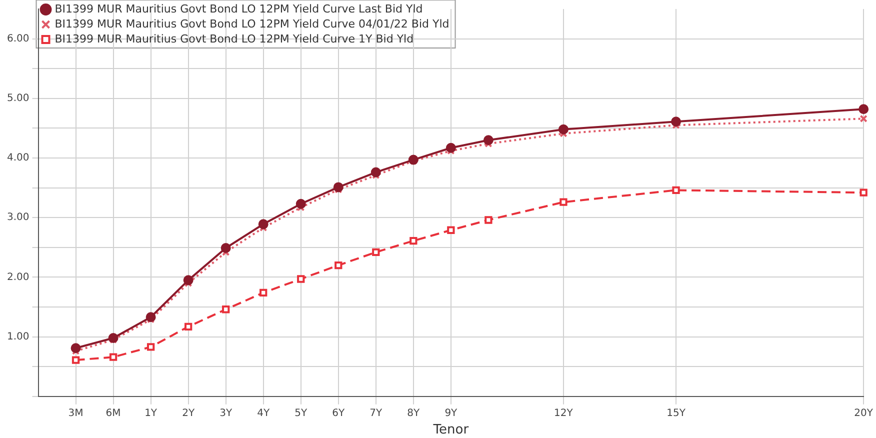 The height and width of the screenshot is (438, 876). What do you see at coordinates (451, 430) in the screenshot?
I see `x-axis-title: Tenor` at bounding box center [451, 430].